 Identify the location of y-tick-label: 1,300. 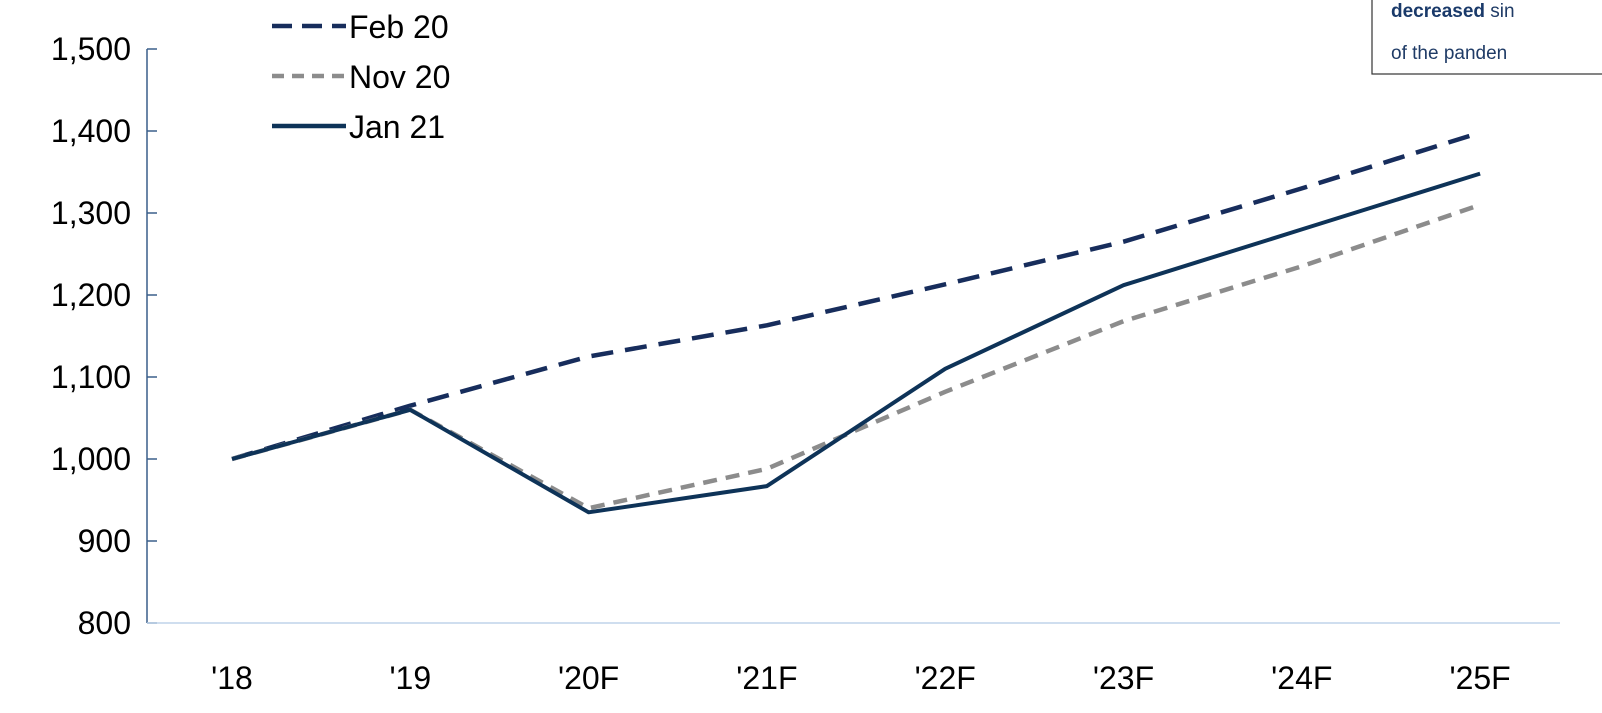
(91, 213).